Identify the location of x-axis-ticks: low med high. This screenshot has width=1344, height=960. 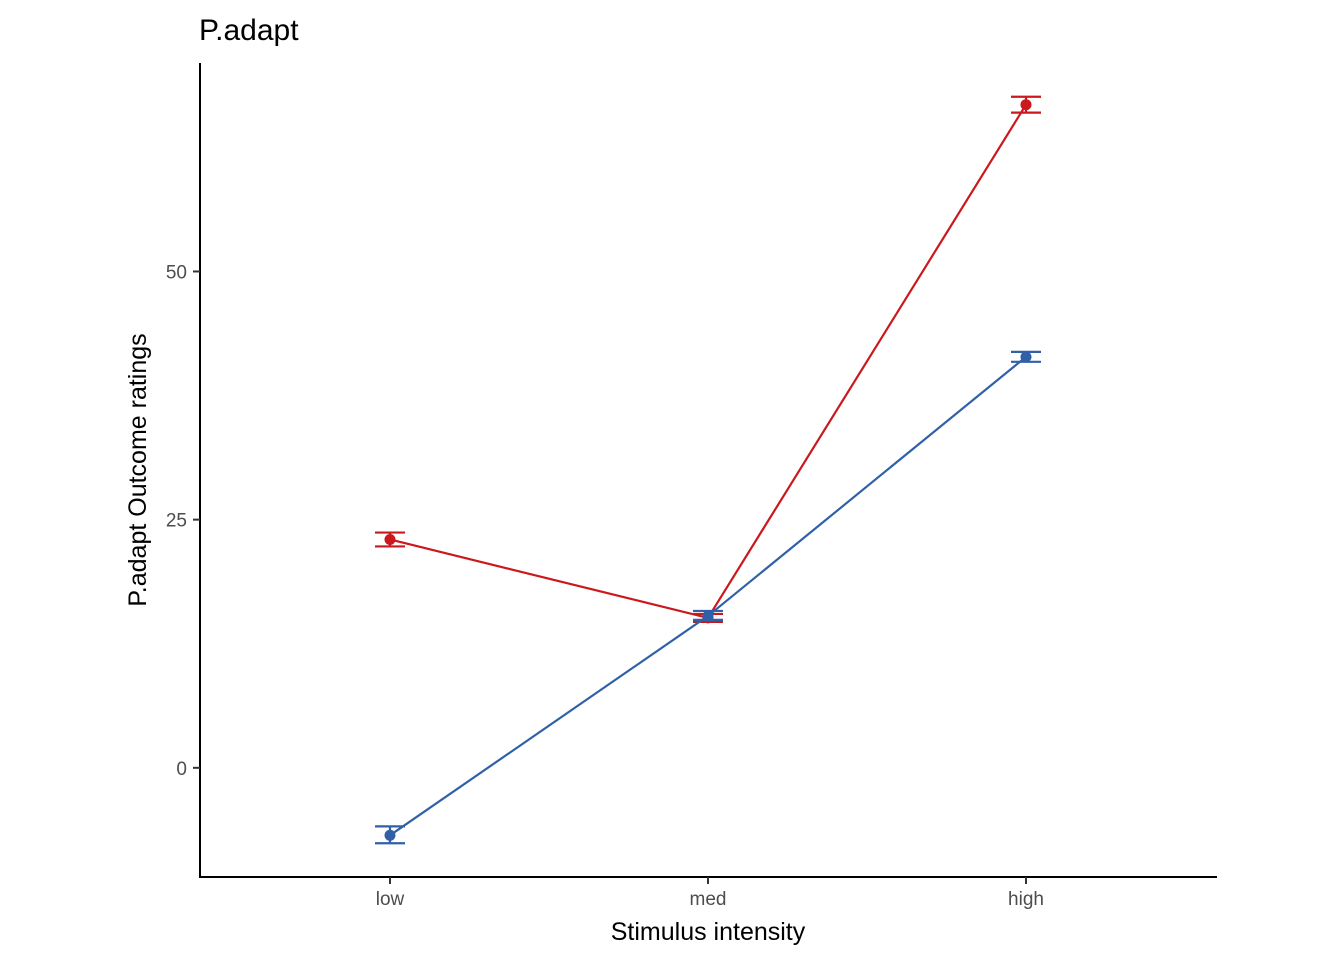
(710, 893).